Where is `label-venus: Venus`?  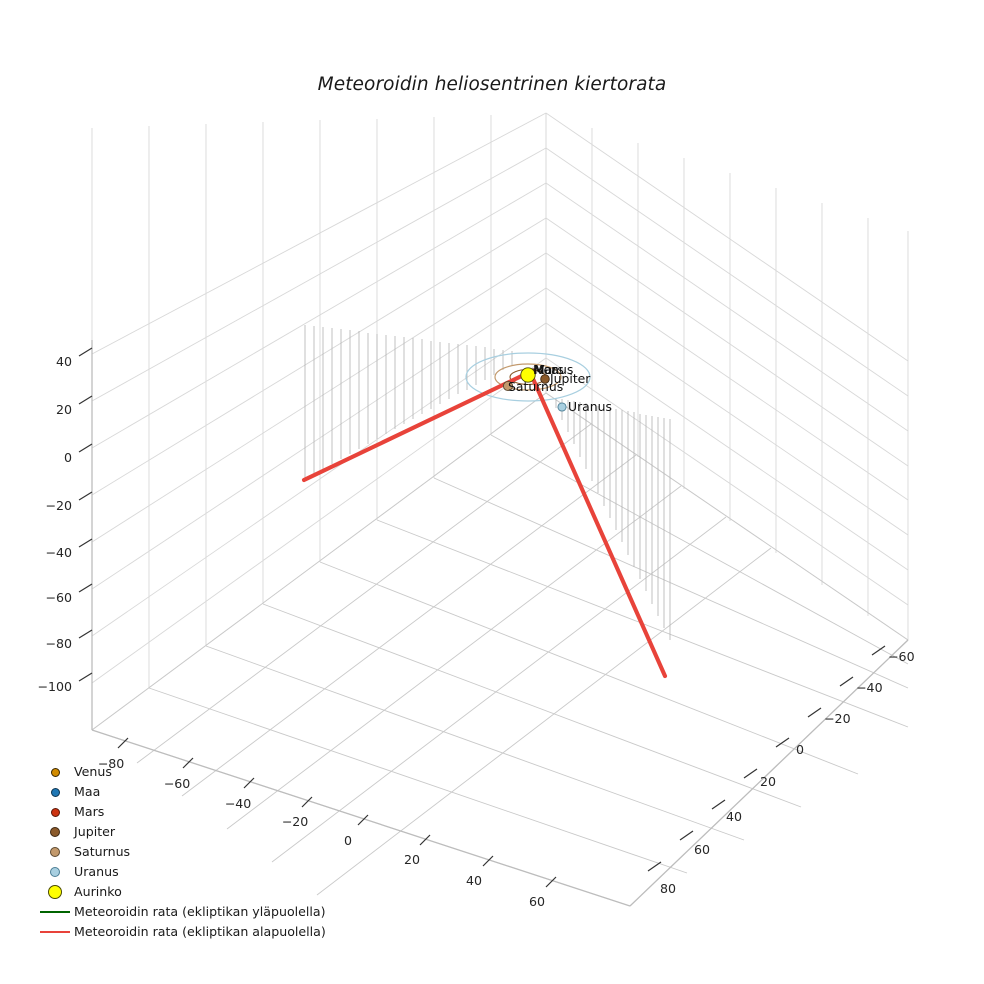
label-venus: Venus is located at coordinates (554, 369).